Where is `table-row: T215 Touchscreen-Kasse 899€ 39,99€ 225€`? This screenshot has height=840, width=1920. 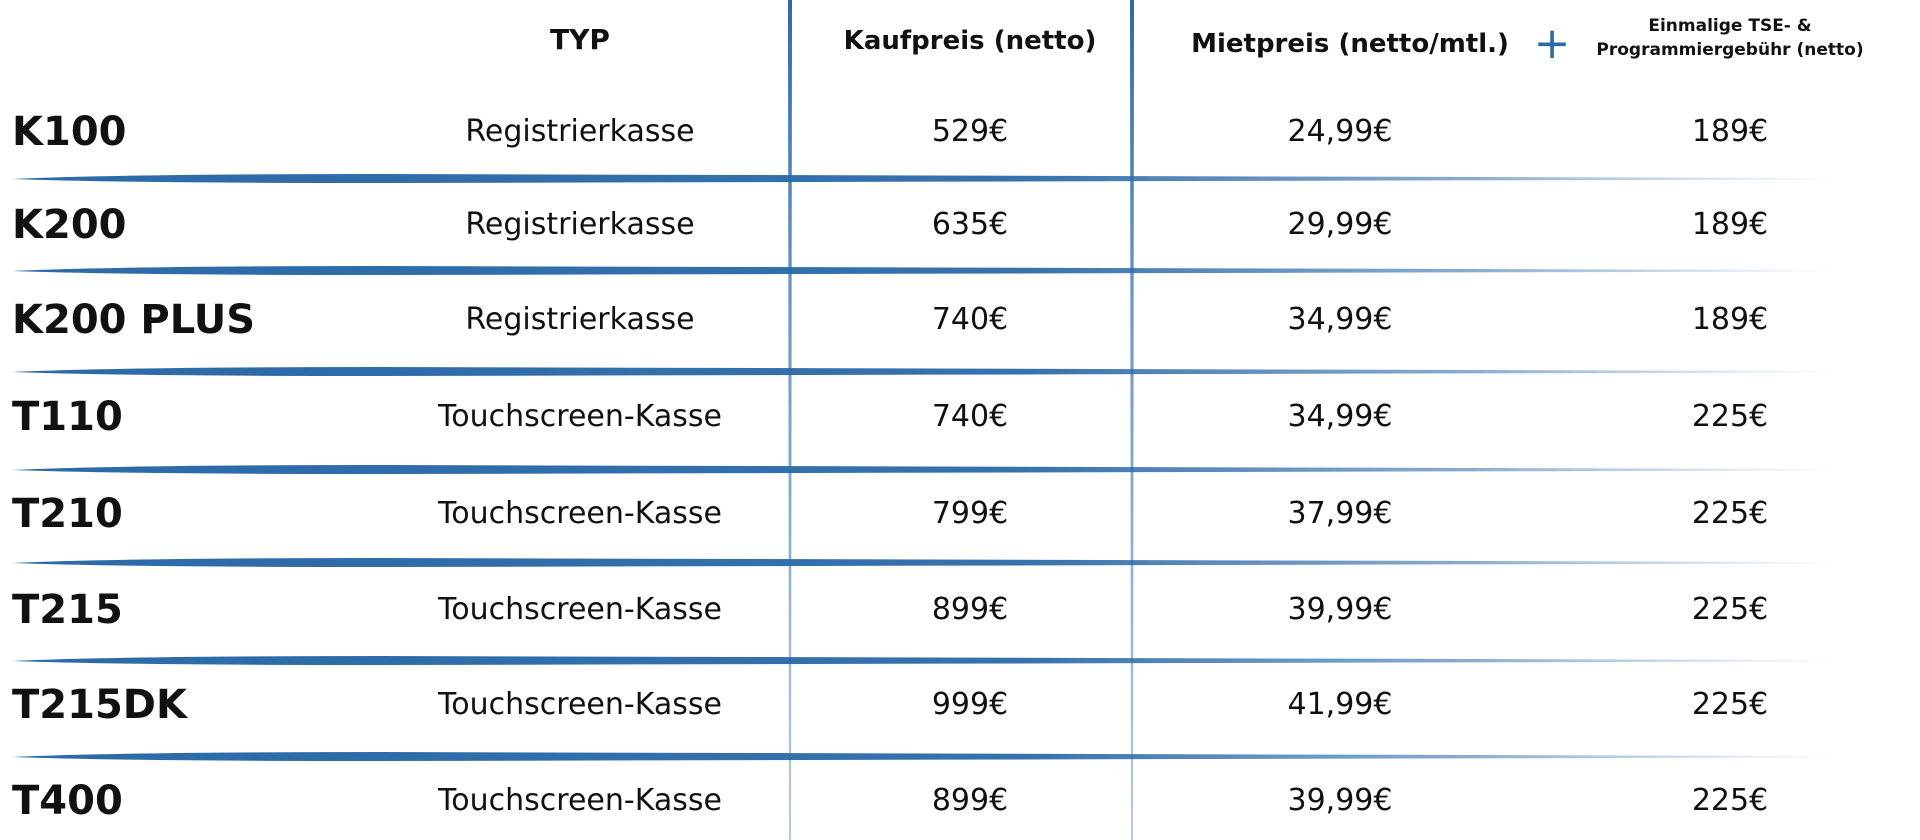
table-row: T215 Touchscreen-Kasse 899€ 39,99€ 225€ is located at coordinates (960, 610).